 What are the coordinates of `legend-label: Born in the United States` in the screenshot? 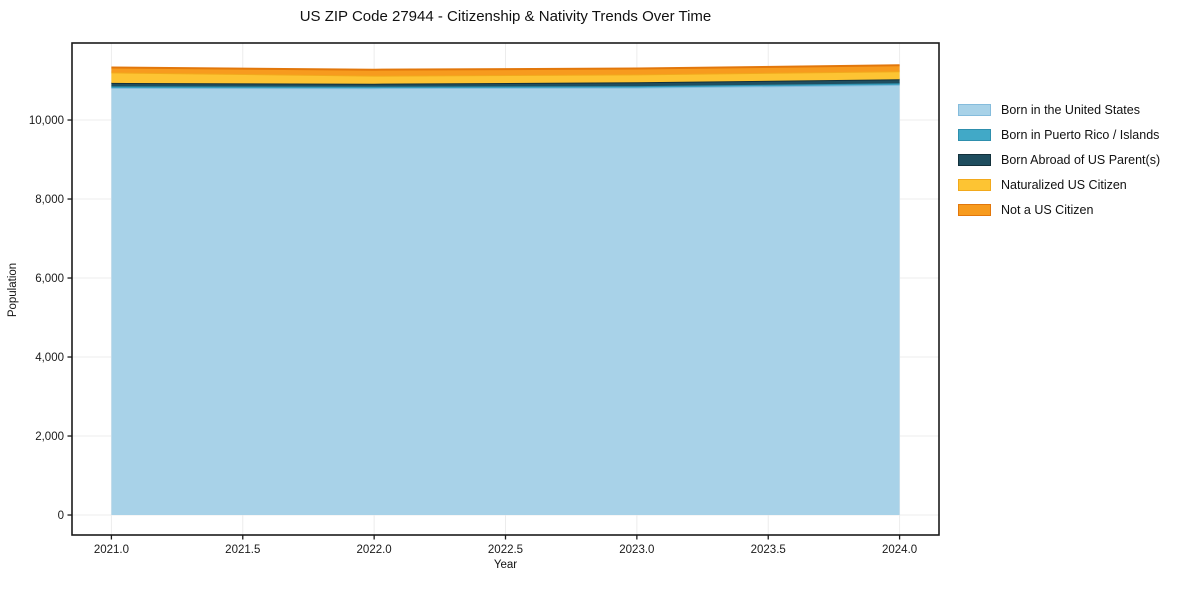 It's located at (1070, 110).